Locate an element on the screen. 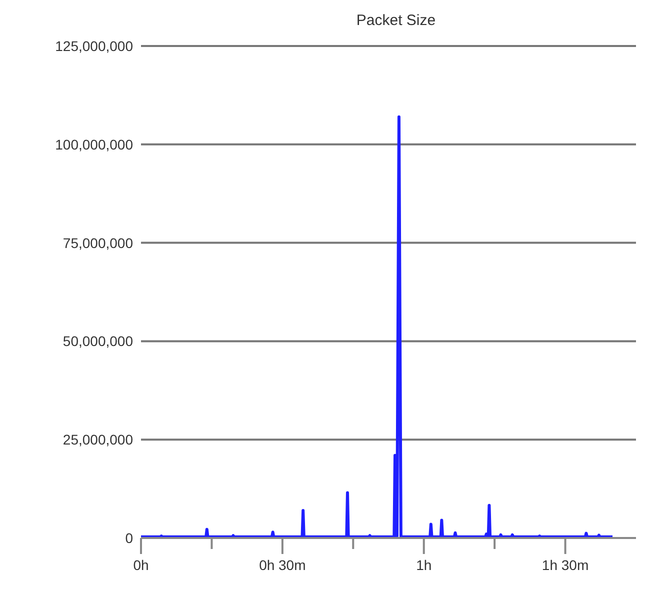  x-tick-label: 0h is located at coordinates (141, 565).